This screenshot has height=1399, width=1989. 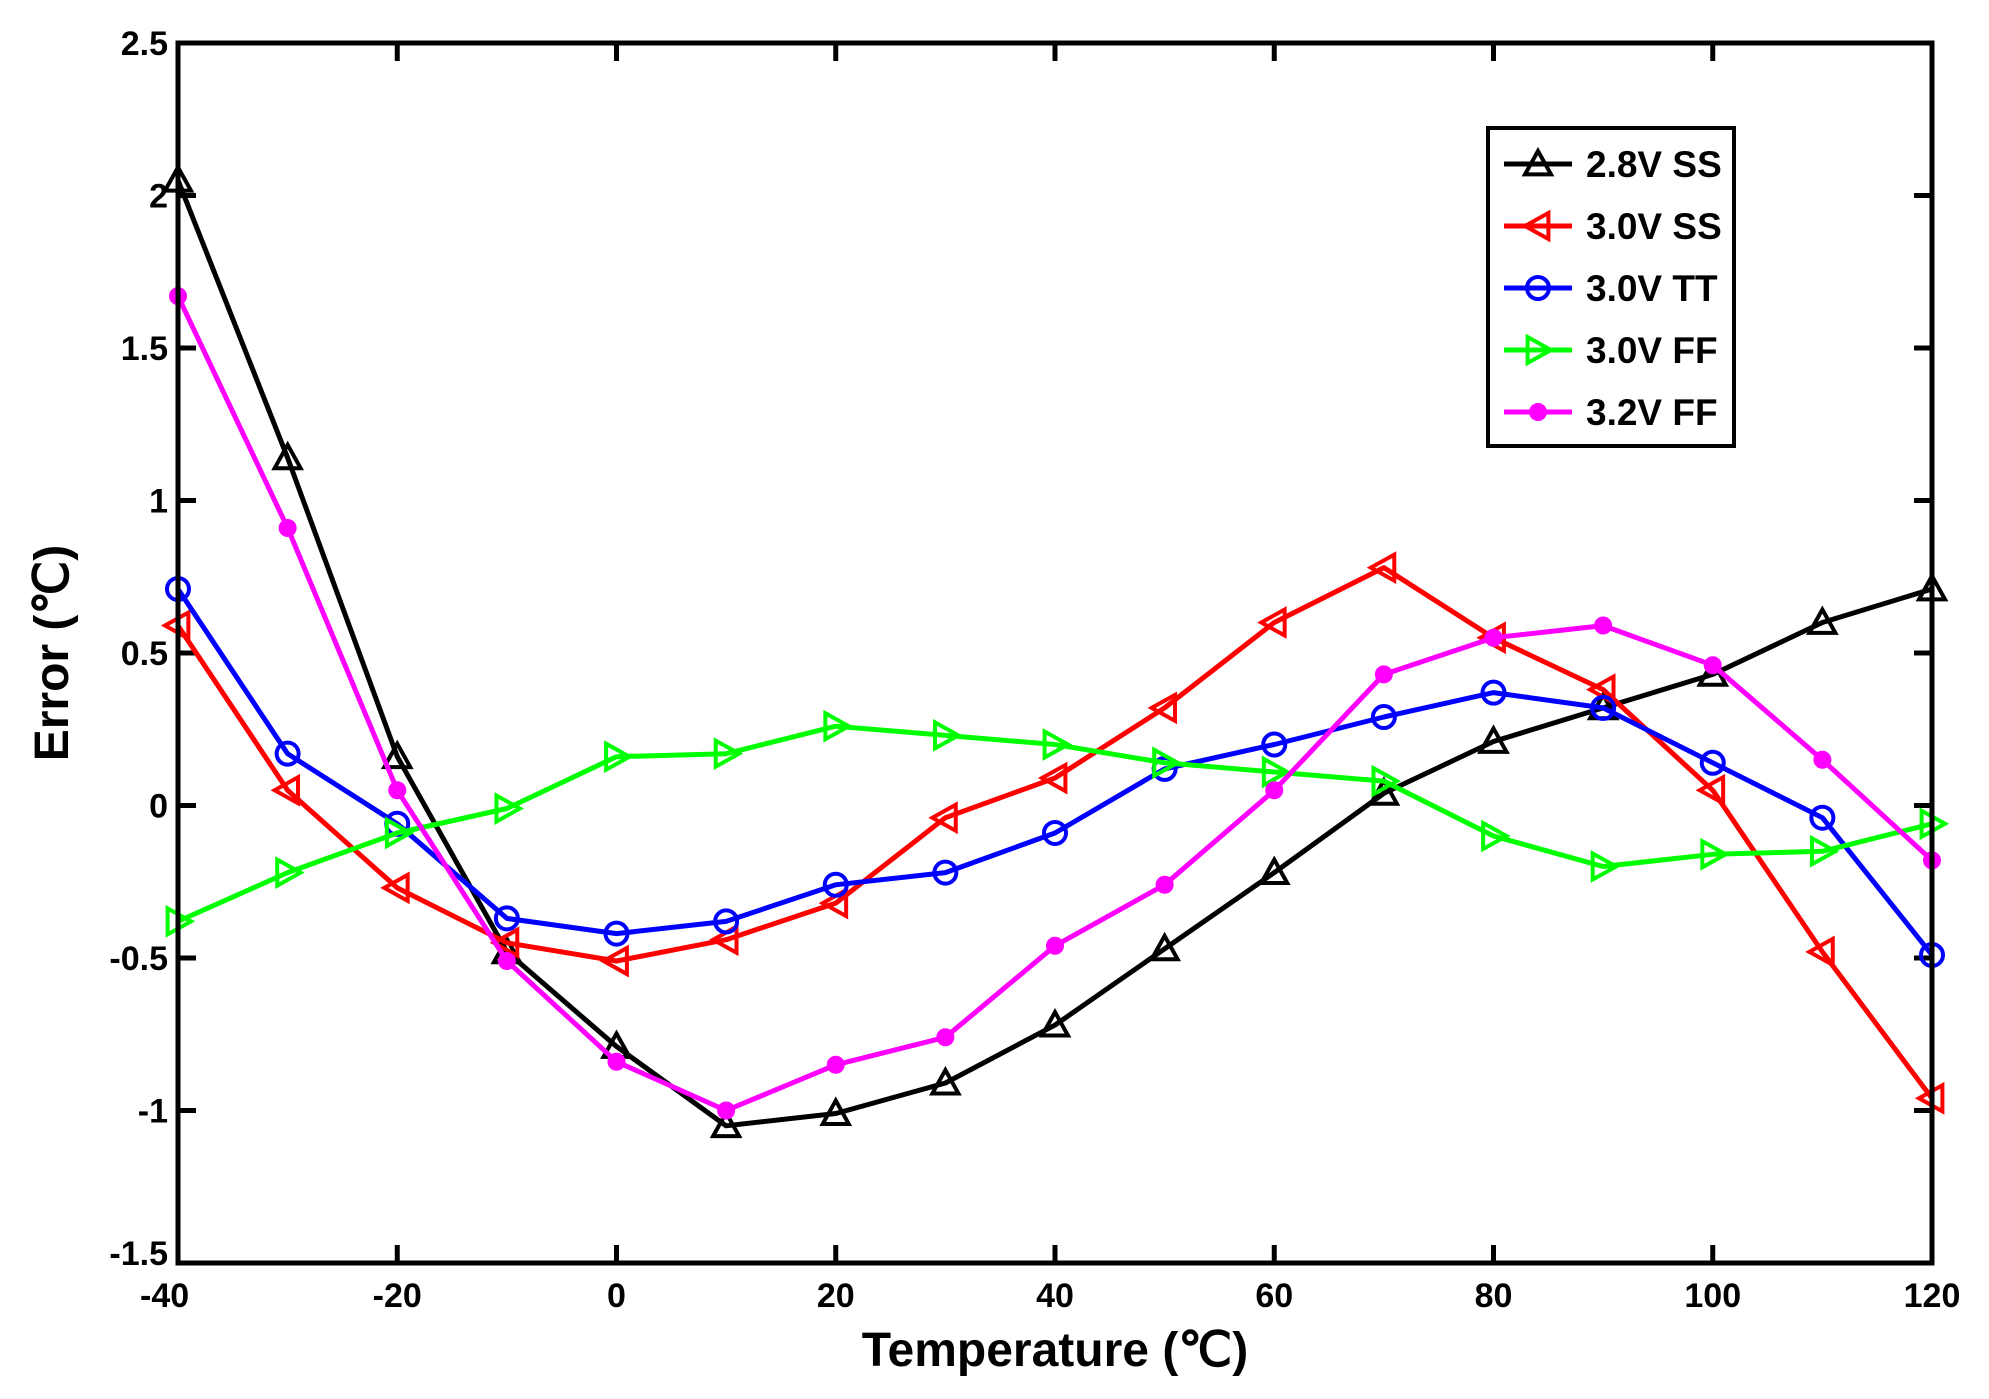 What do you see at coordinates (158, 197) in the screenshot?
I see `y-tick-label: 2` at bounding box center [158, 197].